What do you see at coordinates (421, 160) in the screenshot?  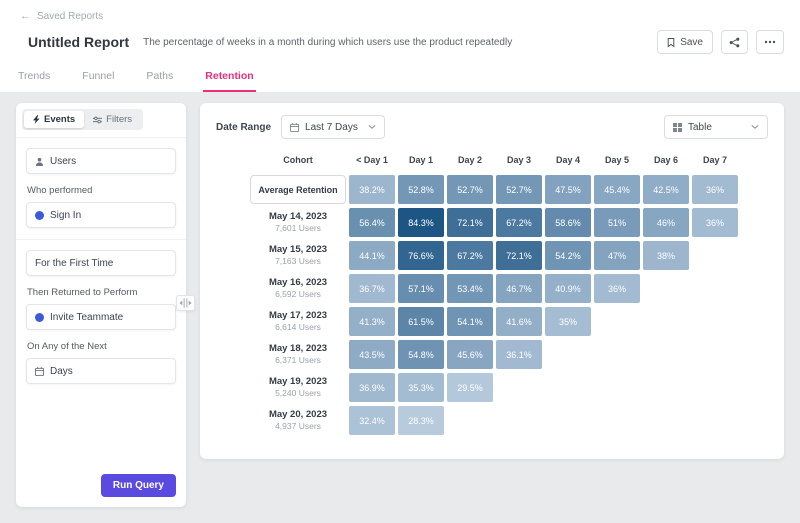 I see `retention-column-header: Day 1` at bounding box center [421, 160].